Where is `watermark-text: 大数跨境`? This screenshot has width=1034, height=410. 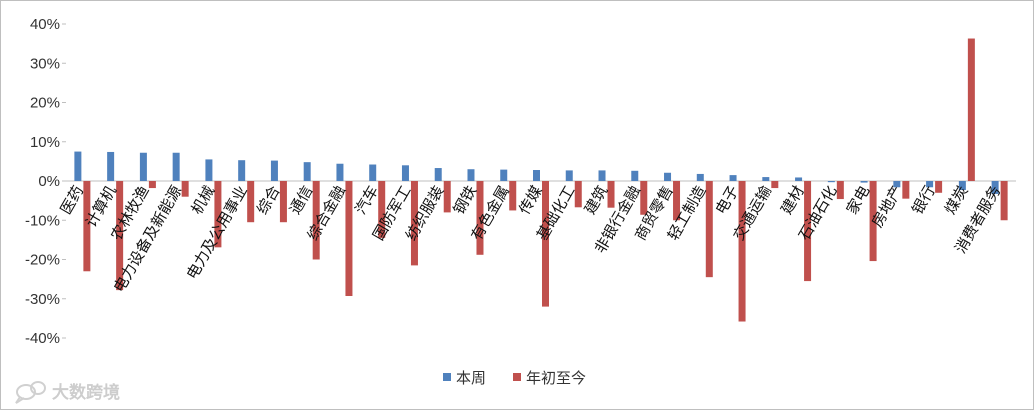
watermark-text: 大数跨境 is located at coordinates (86, 392).